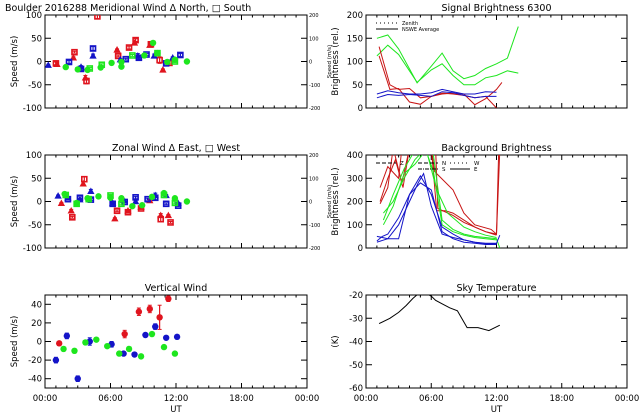 The image size is (640, 420). What do you see at coordinates (91, 190) in the screenshot?
I see `data-point-east-blue` at bounding box center [91, 190].